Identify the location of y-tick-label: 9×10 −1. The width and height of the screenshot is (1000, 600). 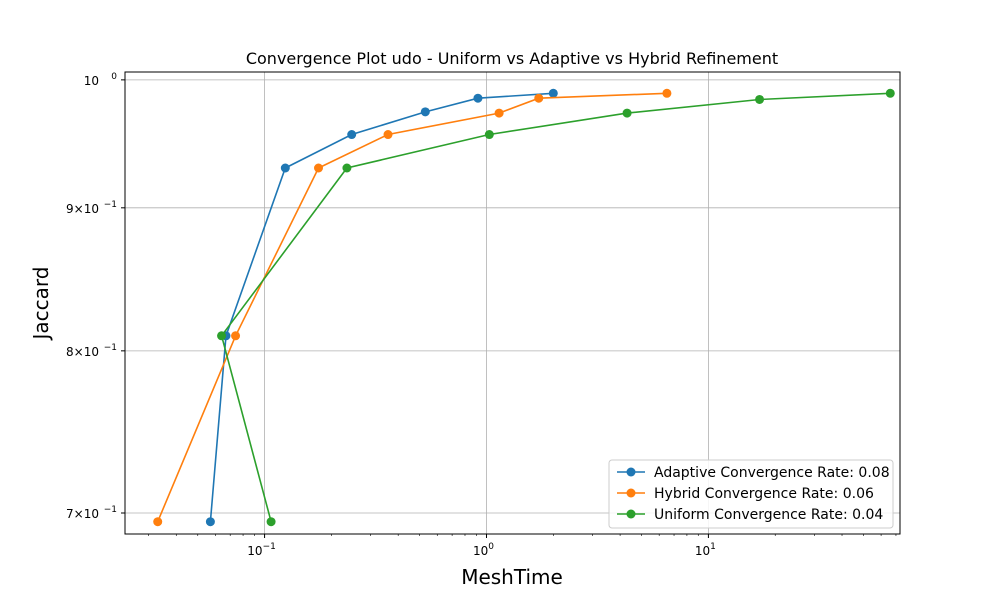
(91, 208).